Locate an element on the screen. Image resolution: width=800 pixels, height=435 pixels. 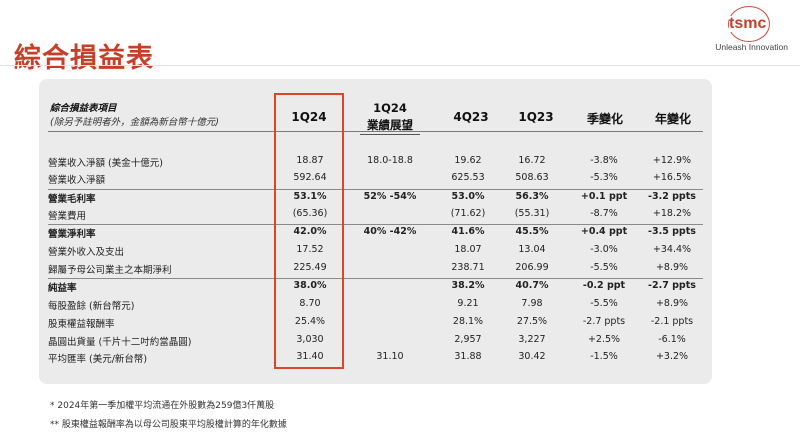
logo-ring-icon is located at coordinates (749, 24).